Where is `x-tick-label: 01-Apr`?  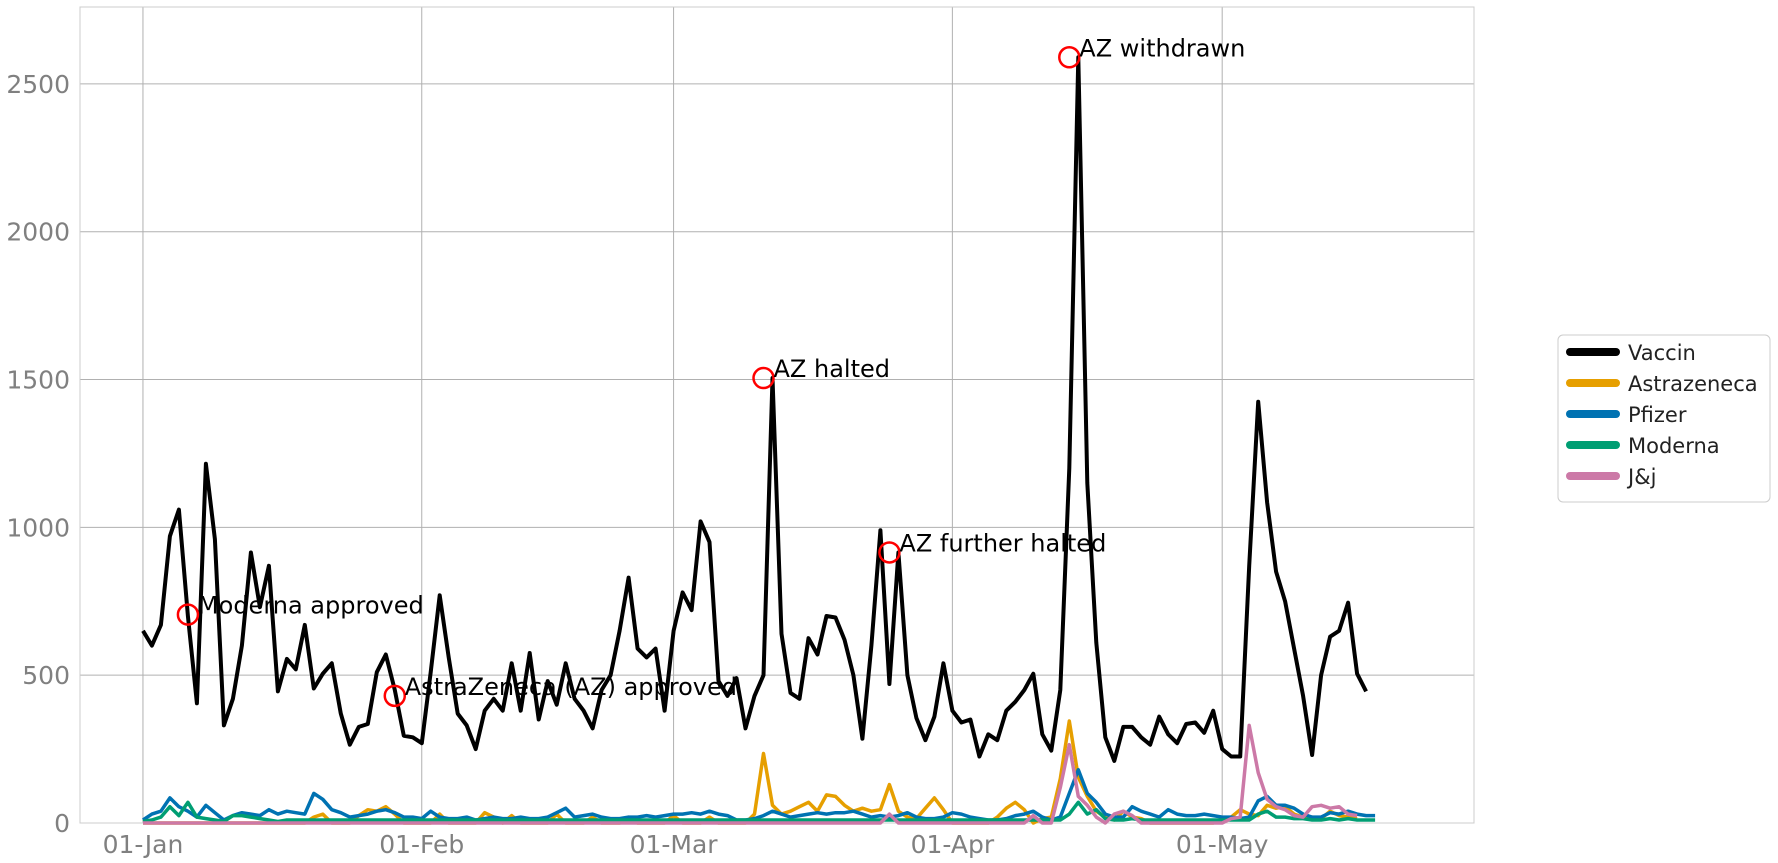 x-tick-label: 01-Apr is located at coordinates (953, 844).